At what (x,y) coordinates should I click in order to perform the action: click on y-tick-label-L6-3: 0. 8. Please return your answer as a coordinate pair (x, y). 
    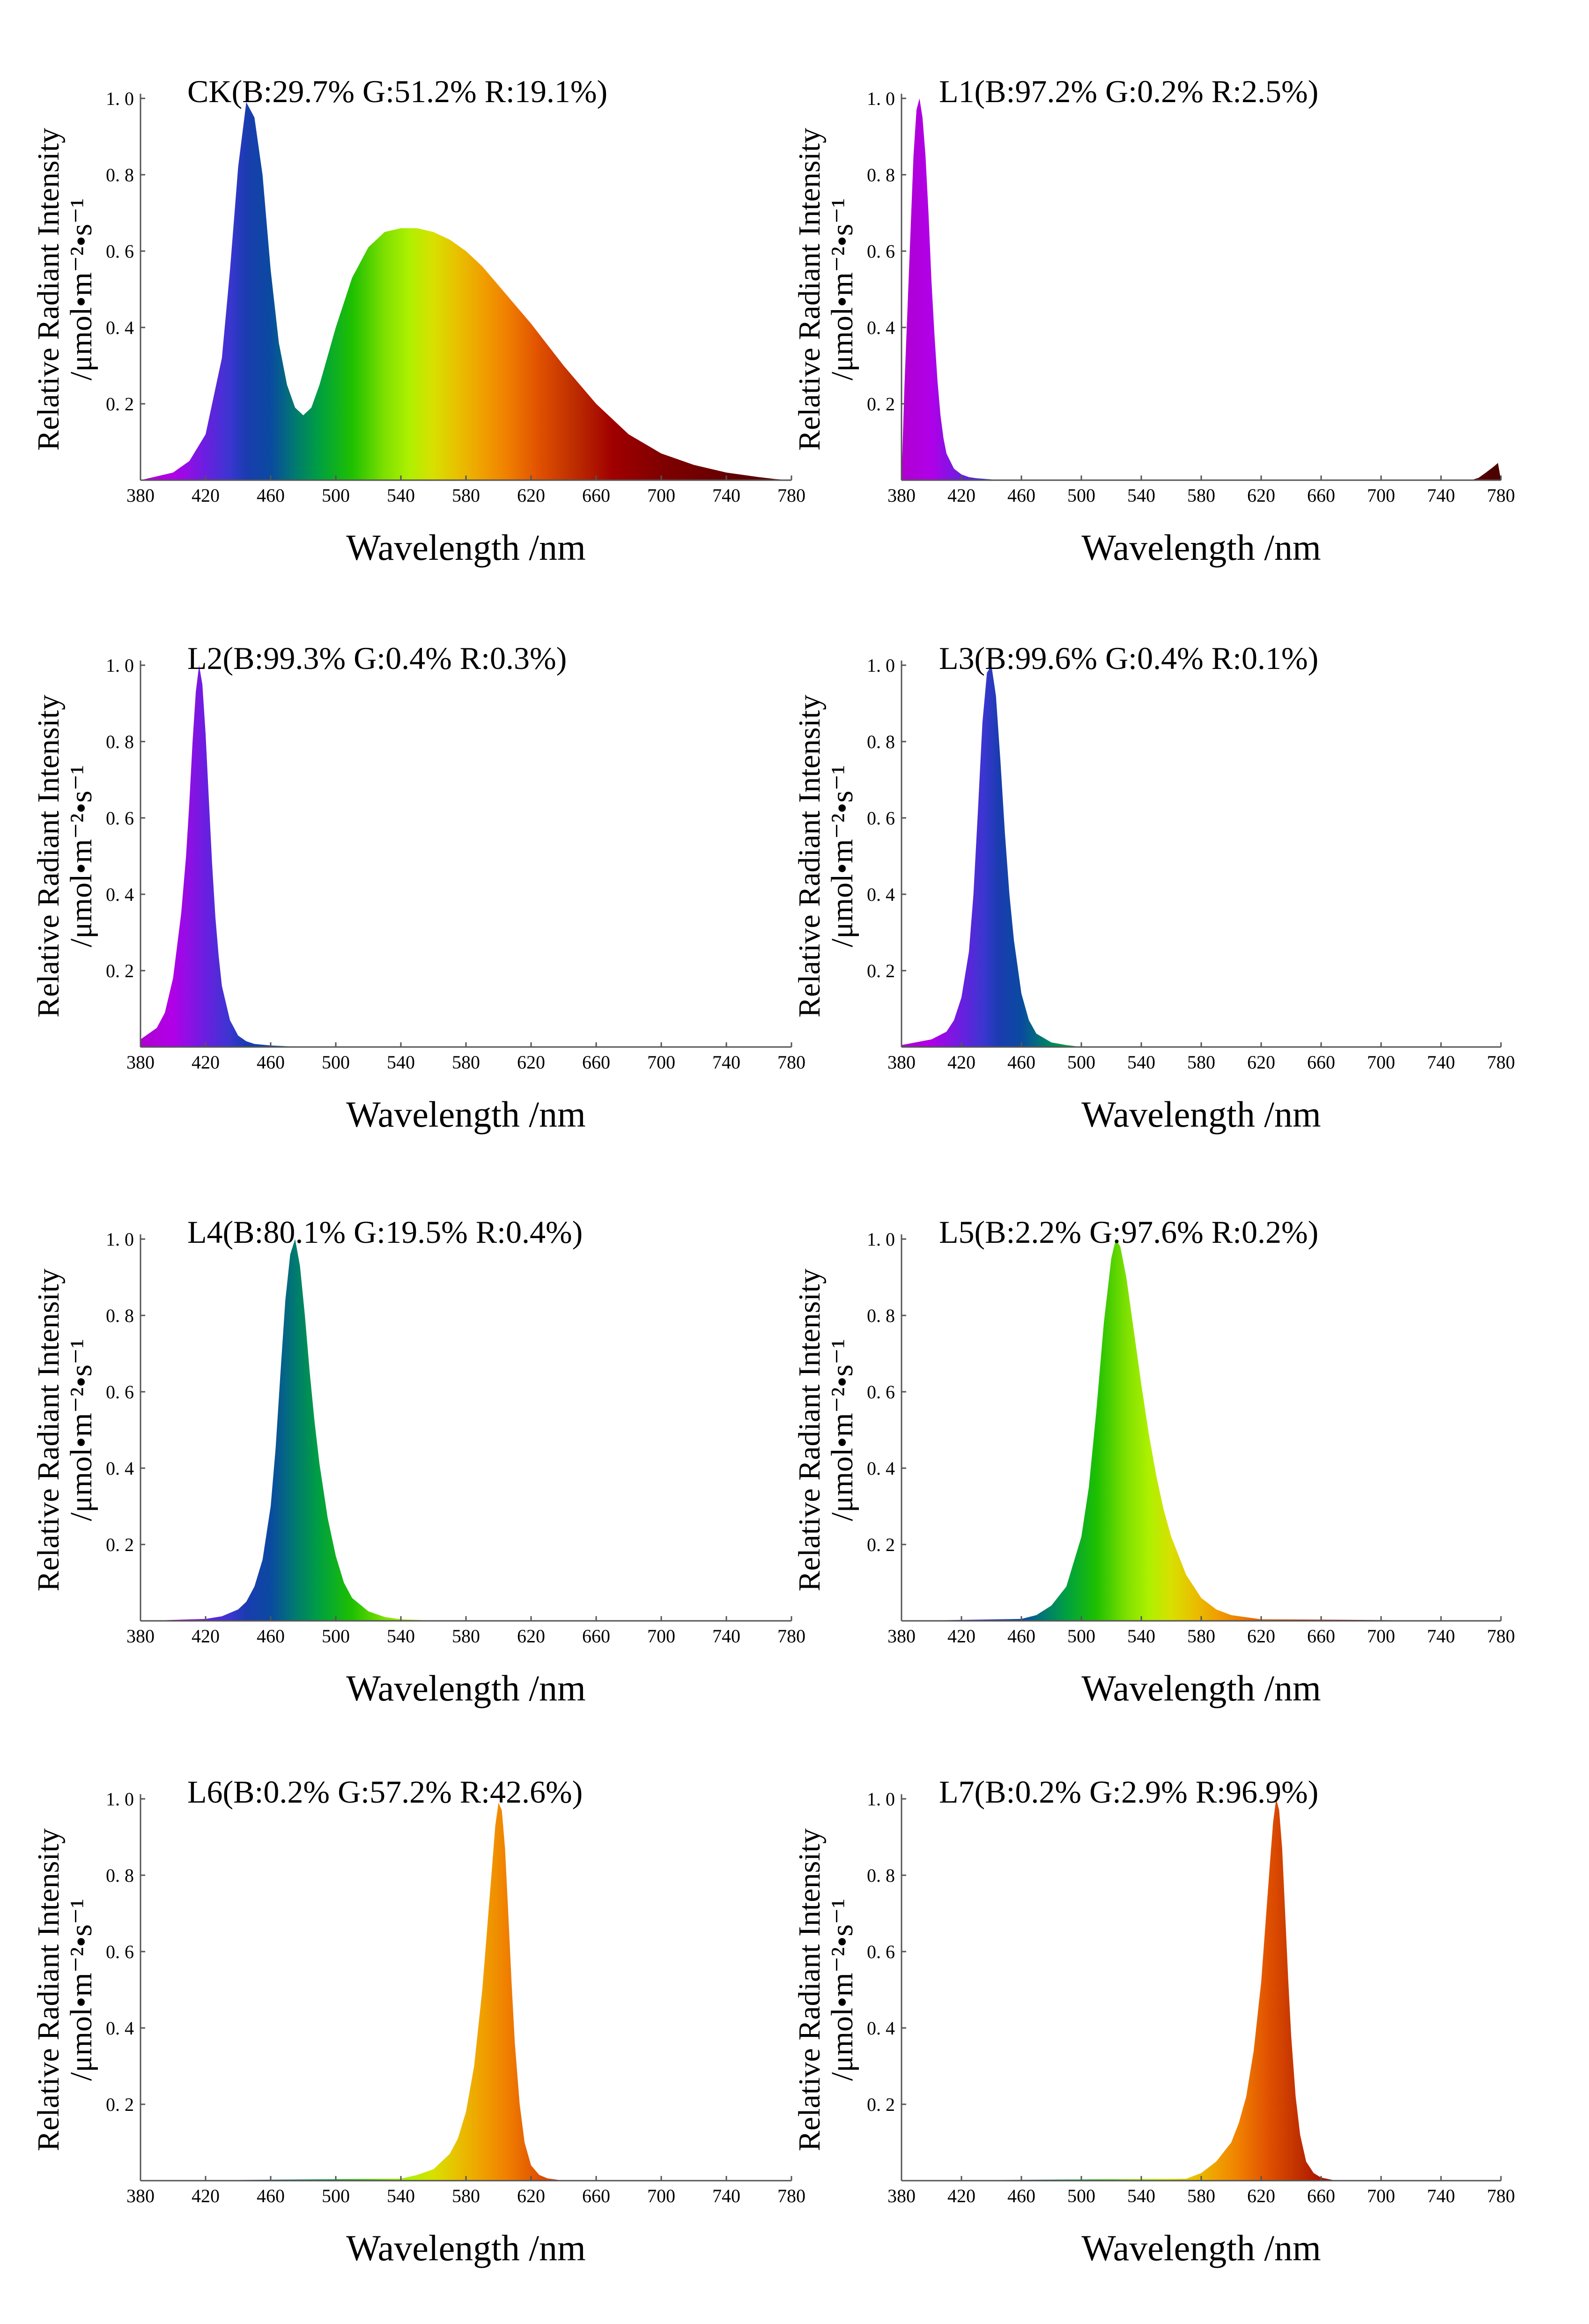
    Looking at the image, I should click on (120, 1876).